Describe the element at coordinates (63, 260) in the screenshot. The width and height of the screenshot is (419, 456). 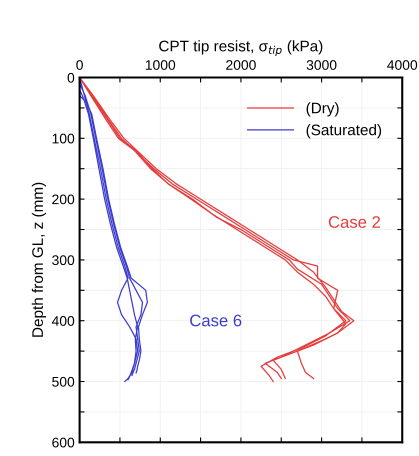
I see `y-tick-label: 300` at that location.